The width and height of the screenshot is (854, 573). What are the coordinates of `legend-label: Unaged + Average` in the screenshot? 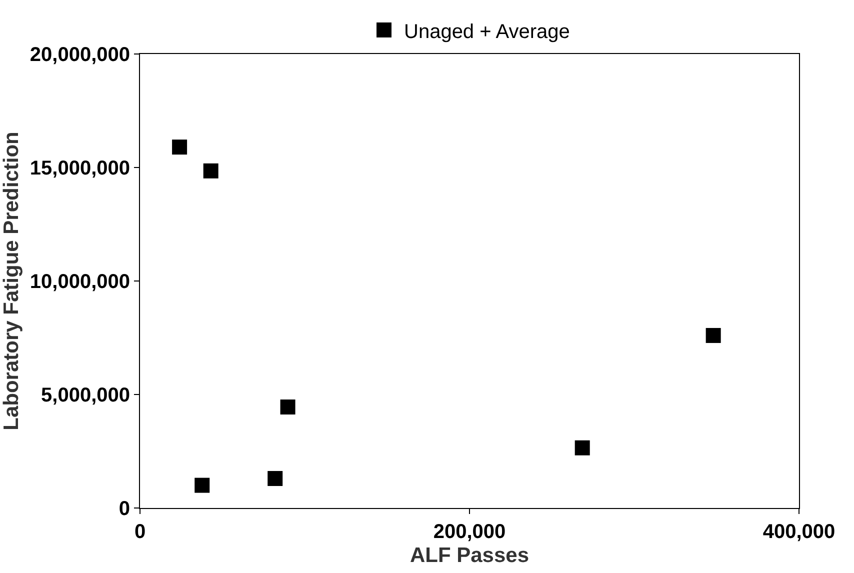 It's located at (487, 31).